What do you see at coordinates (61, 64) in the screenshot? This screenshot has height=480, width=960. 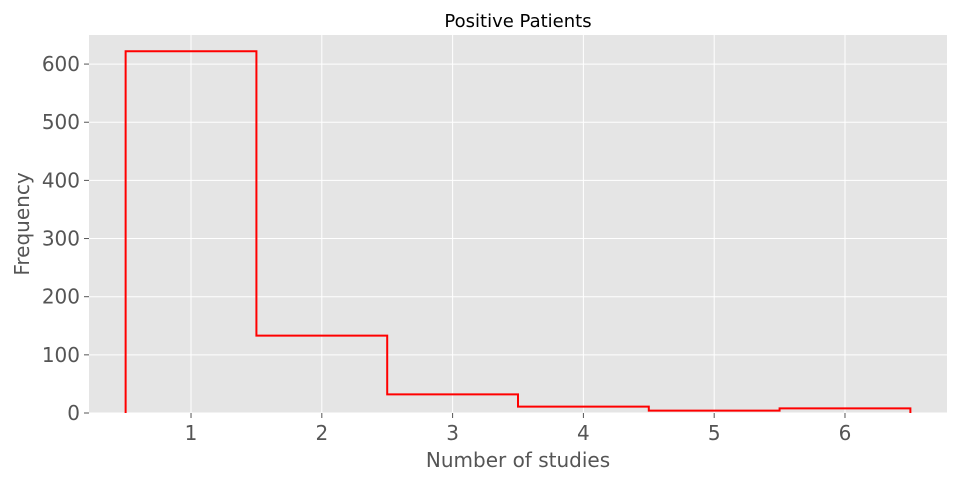 I see `y-tick-label: 600` at bounding box center [61, 64].